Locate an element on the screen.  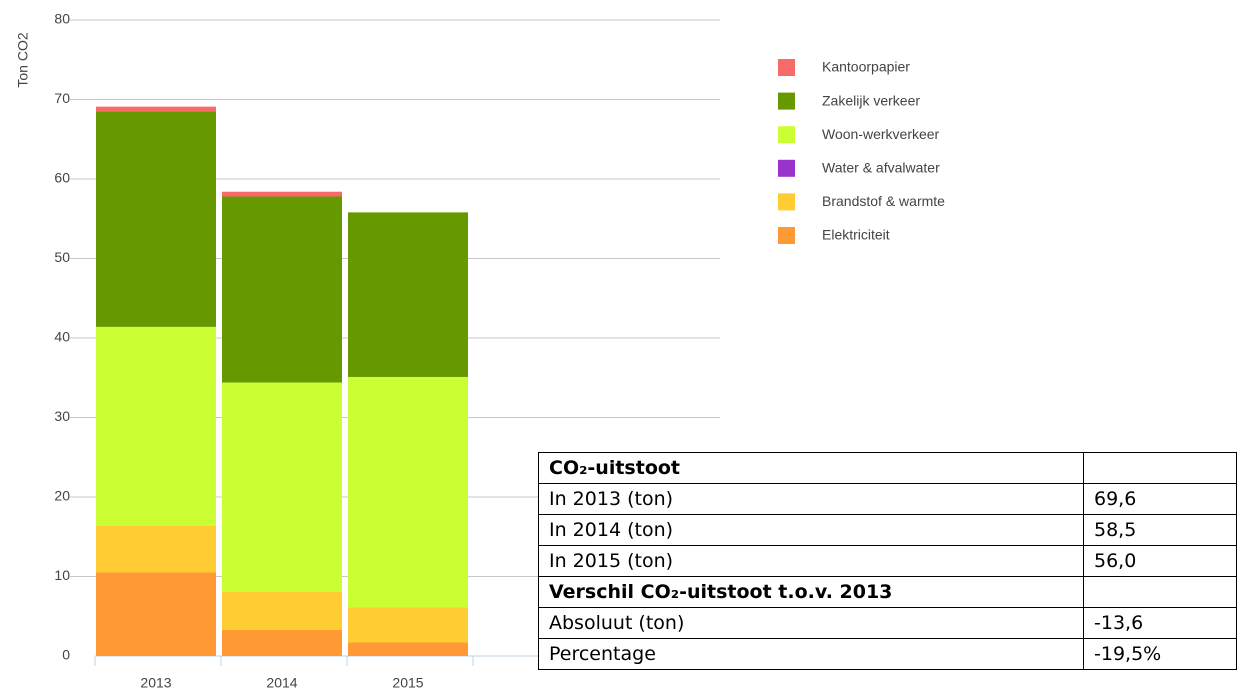
table-cell: In 2013 (ton) is located at coordinates (811, 499).